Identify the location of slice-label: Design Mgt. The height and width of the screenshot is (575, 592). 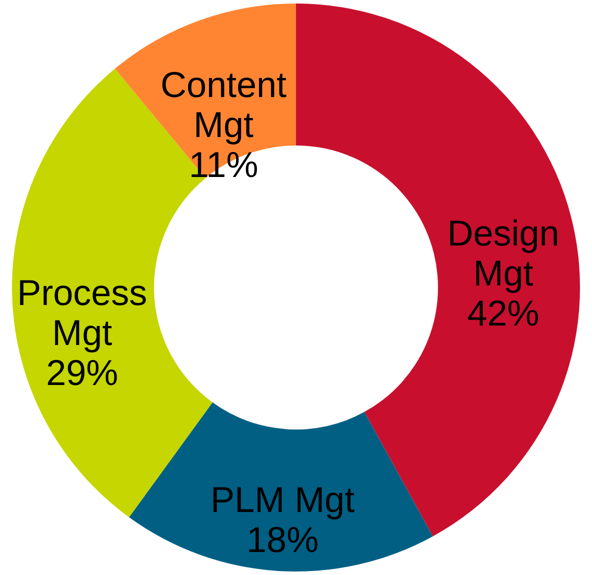
(503, 253).